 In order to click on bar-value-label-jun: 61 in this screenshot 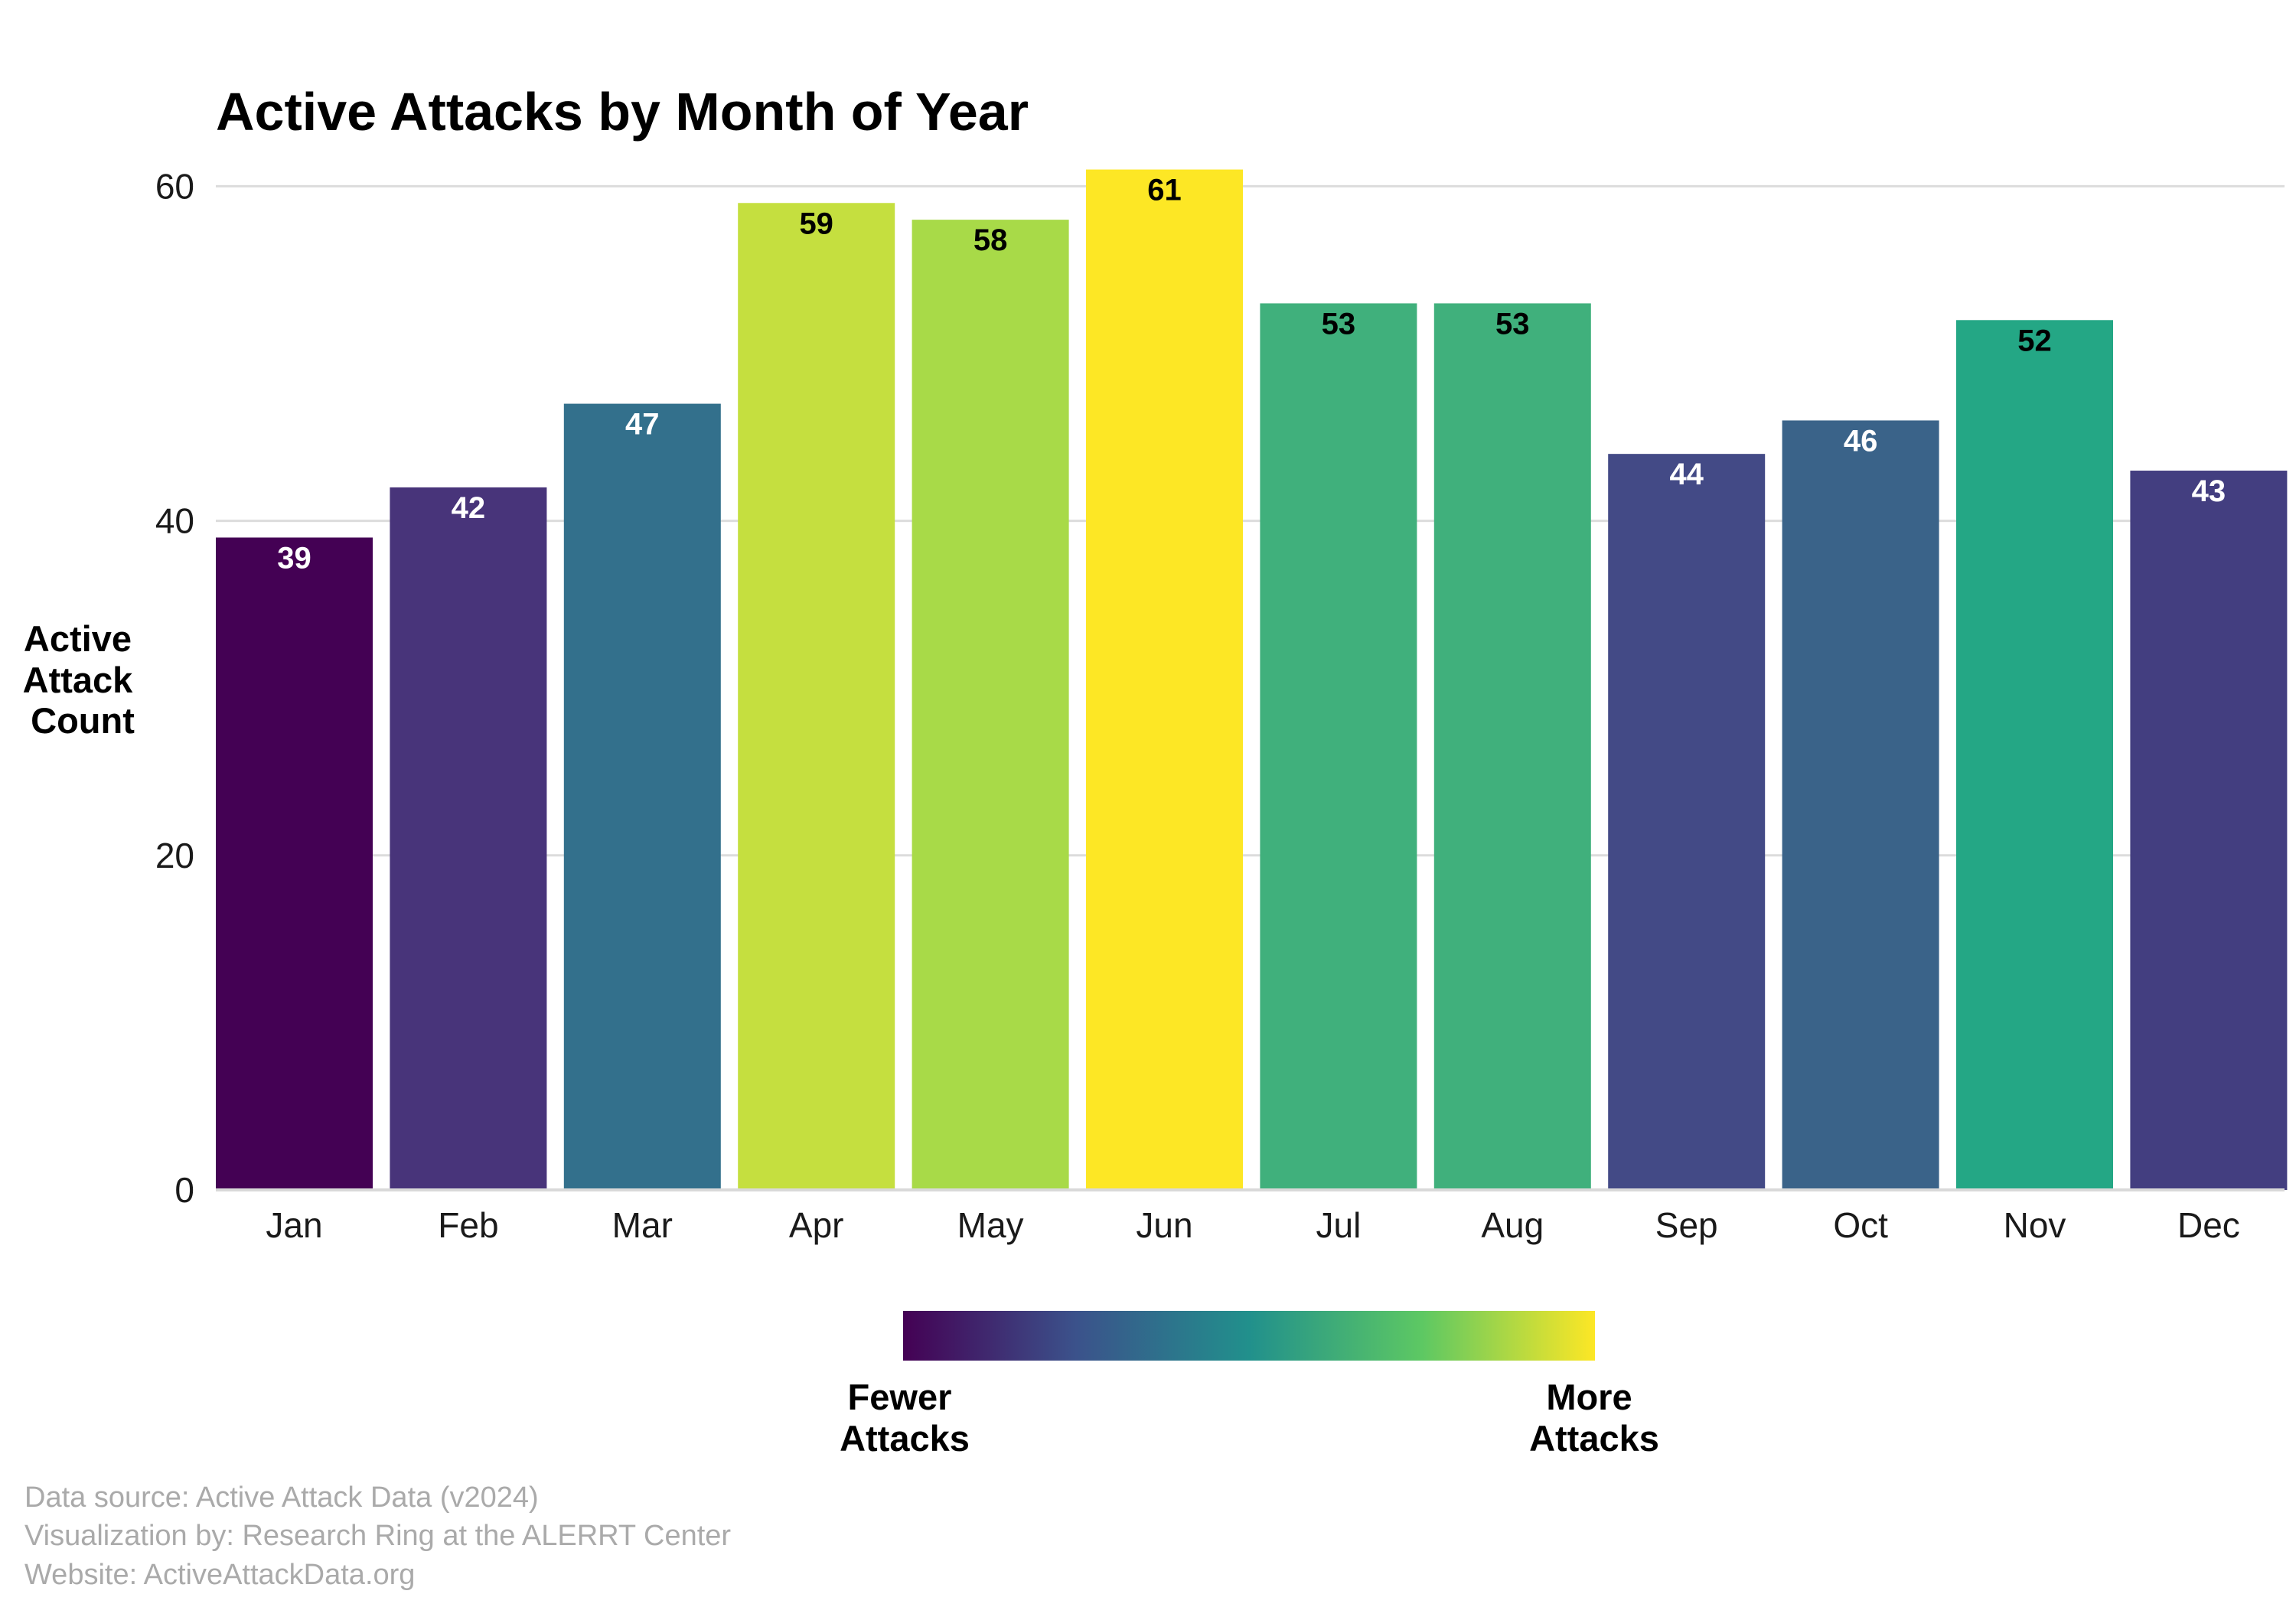, I will do `click(1164, 190)`.